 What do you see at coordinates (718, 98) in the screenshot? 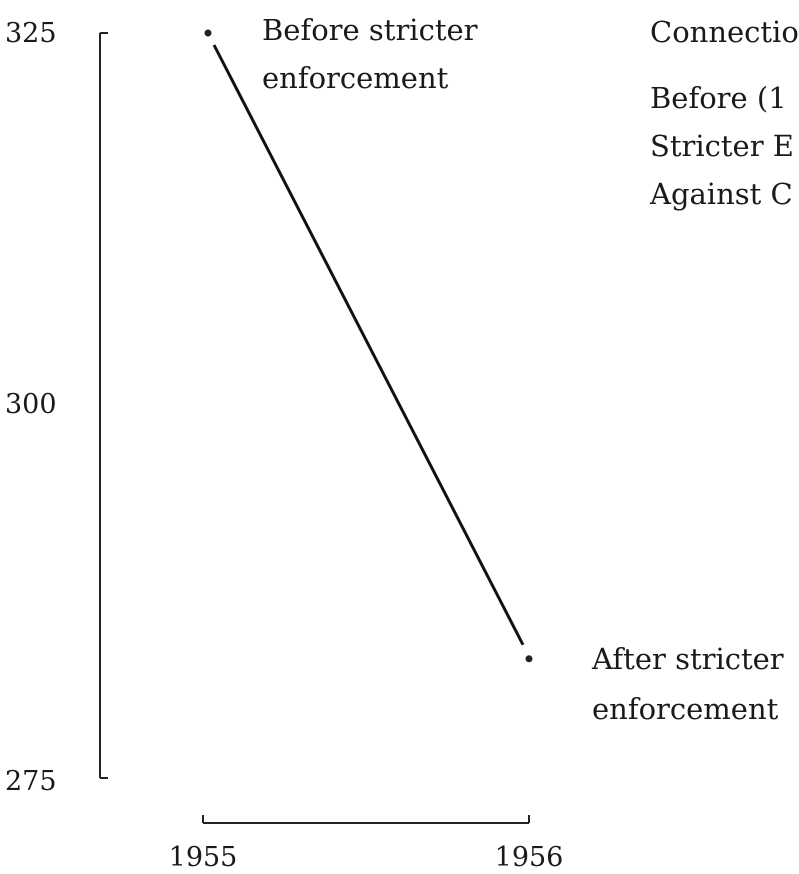
I see `chart-title-line-2: Before (1` at bounding box center [718, 98].